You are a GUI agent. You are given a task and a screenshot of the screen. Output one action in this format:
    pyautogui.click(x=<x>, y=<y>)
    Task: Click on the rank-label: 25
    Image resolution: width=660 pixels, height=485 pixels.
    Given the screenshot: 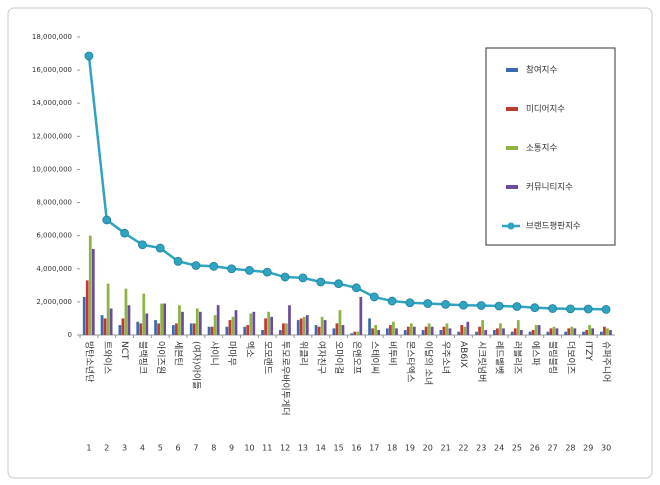 What is the action you would take?
    pyautogui.click(x=517, y=448)
    